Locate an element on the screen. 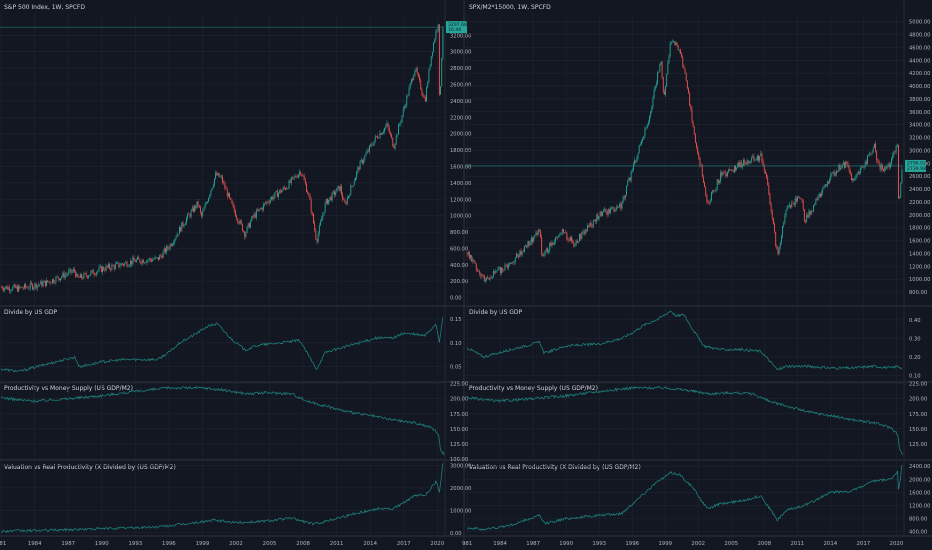  y-tick-label: 0.30 is located at coordinates (915, 339).